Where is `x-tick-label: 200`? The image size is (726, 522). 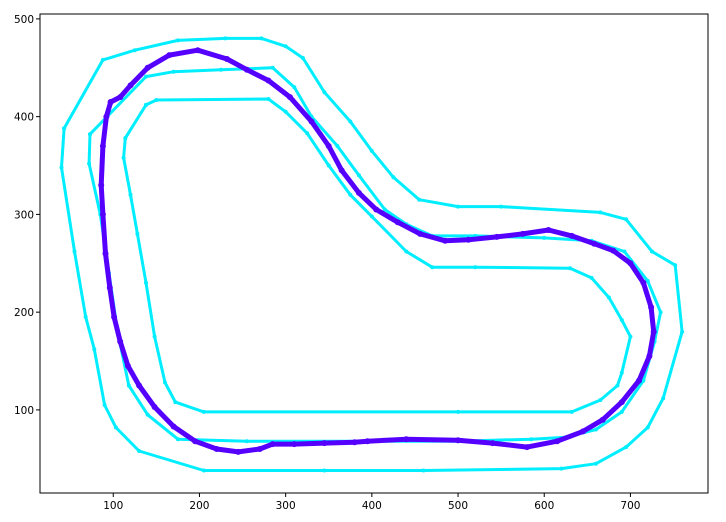
x-tick-label: 200 is located at coordinates (199, 506).